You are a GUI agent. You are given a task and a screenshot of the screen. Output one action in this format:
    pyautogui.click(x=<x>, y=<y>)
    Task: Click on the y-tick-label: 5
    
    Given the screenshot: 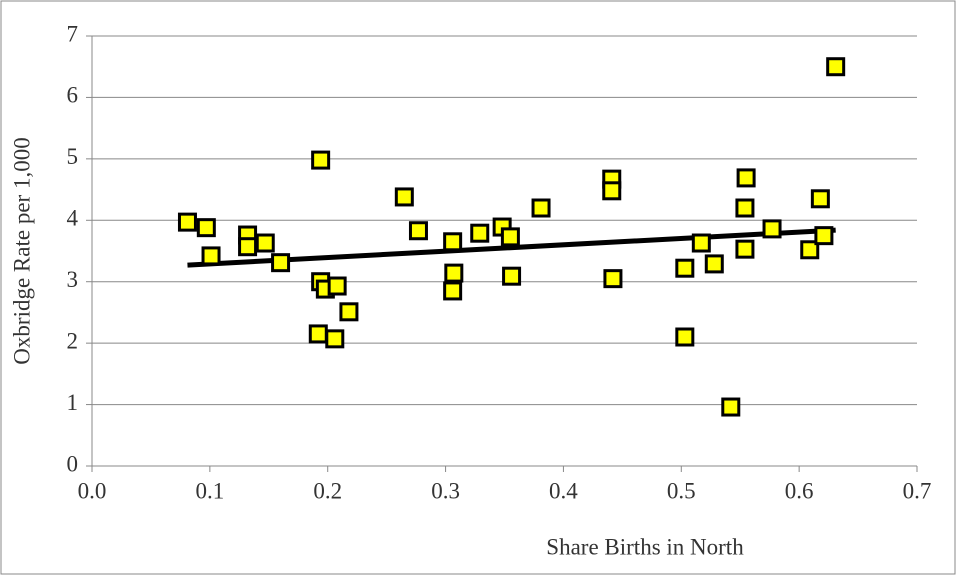 What is the action you would take?
    pyautogui.click(x=73, y=156)
    